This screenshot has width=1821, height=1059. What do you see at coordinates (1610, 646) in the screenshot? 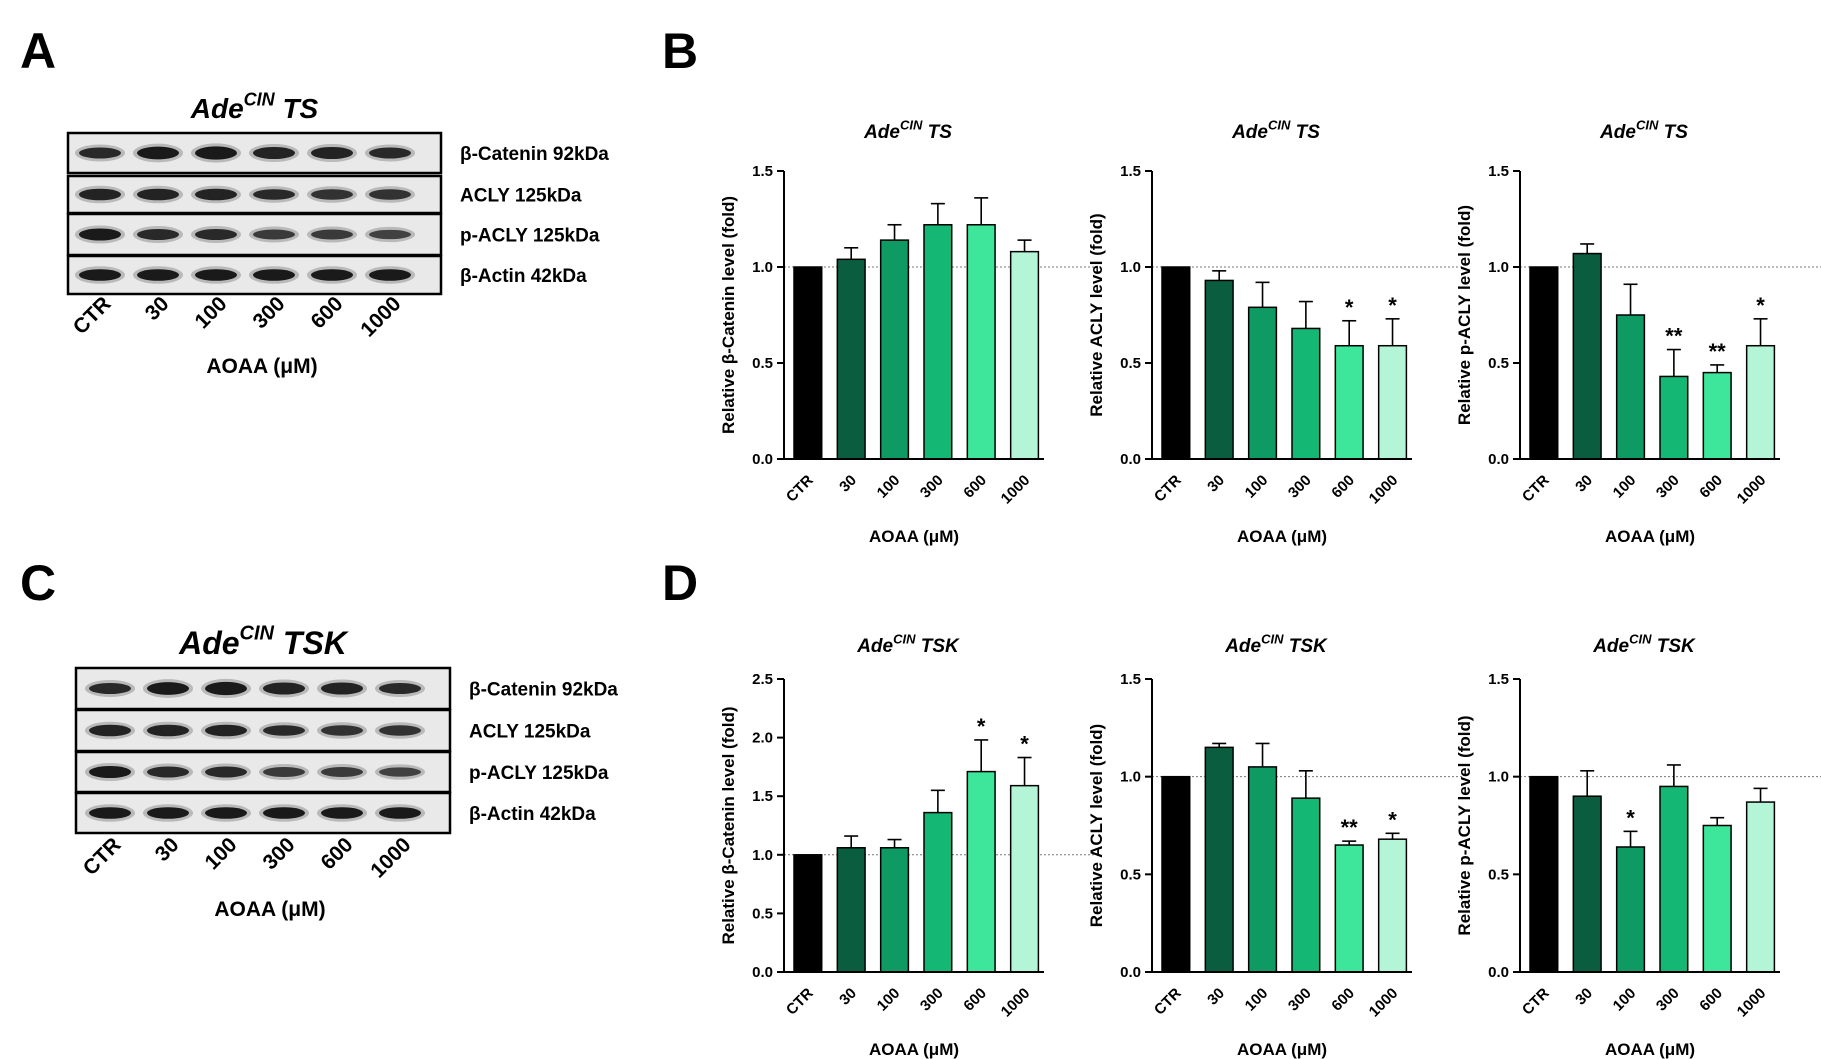
I see `chart-title-5-main: Ade` at bounding box center [1610, 646].